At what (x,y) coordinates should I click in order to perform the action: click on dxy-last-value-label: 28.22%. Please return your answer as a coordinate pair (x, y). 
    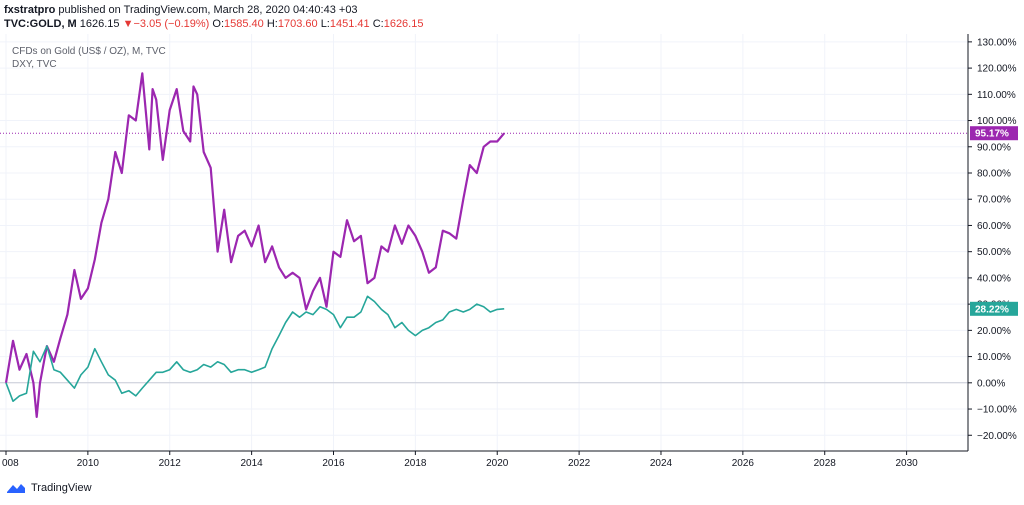
    Looking at the image, I should click on (992, 309).